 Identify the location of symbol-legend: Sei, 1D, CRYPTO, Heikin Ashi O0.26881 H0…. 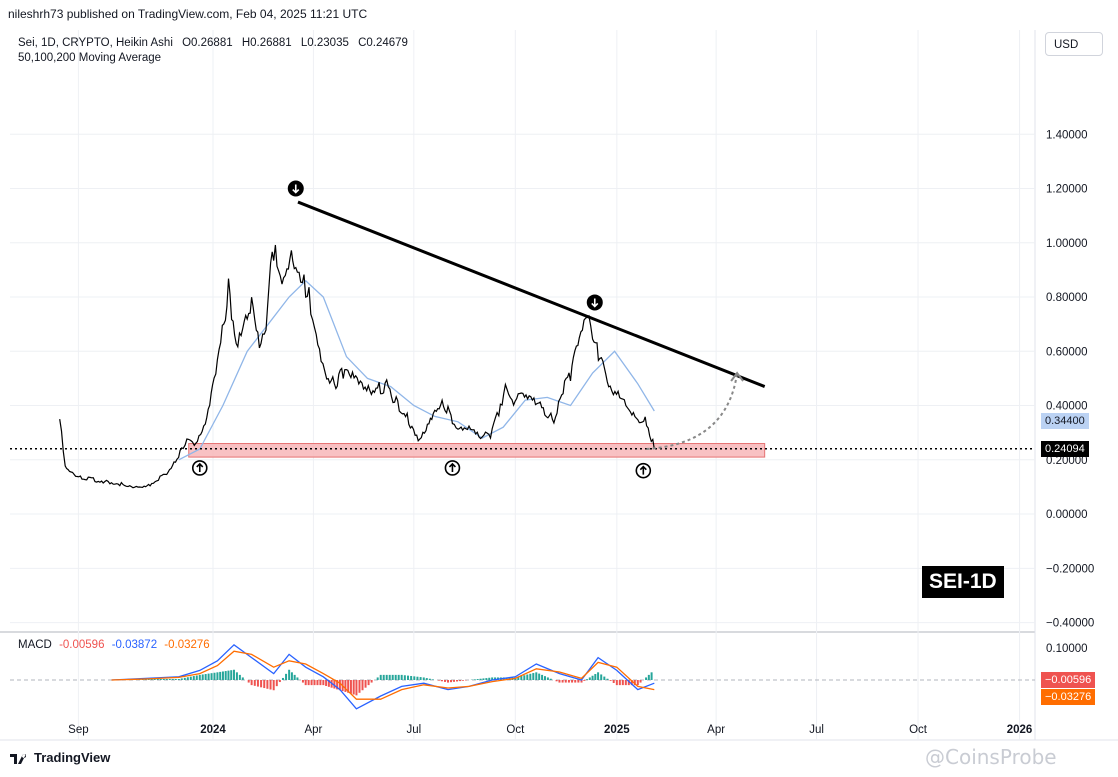
(213, 51).